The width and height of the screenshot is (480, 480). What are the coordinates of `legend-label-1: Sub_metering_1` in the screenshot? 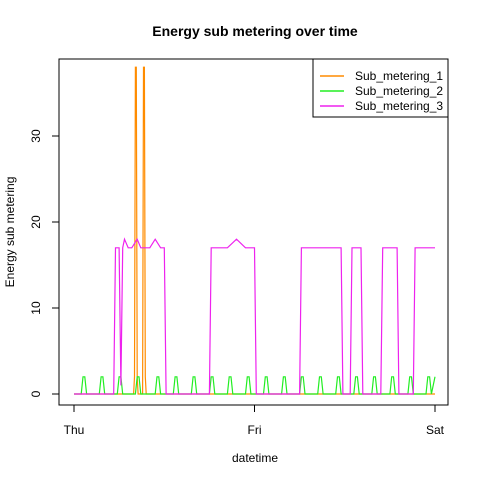 It's located at (399, 76).